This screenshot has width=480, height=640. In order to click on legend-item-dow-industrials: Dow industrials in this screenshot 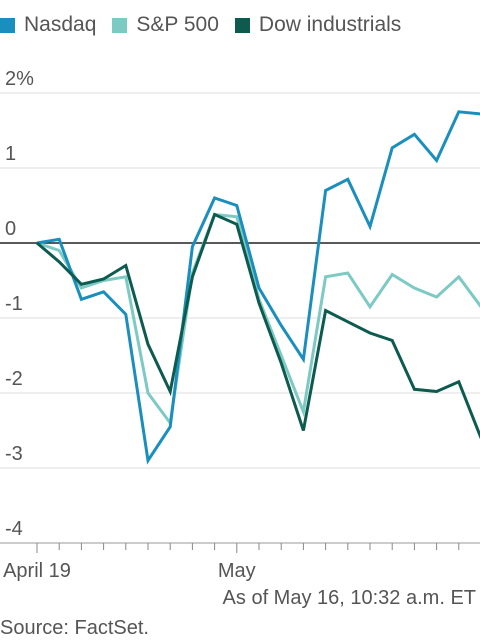, I will do `click(318, 25)`.